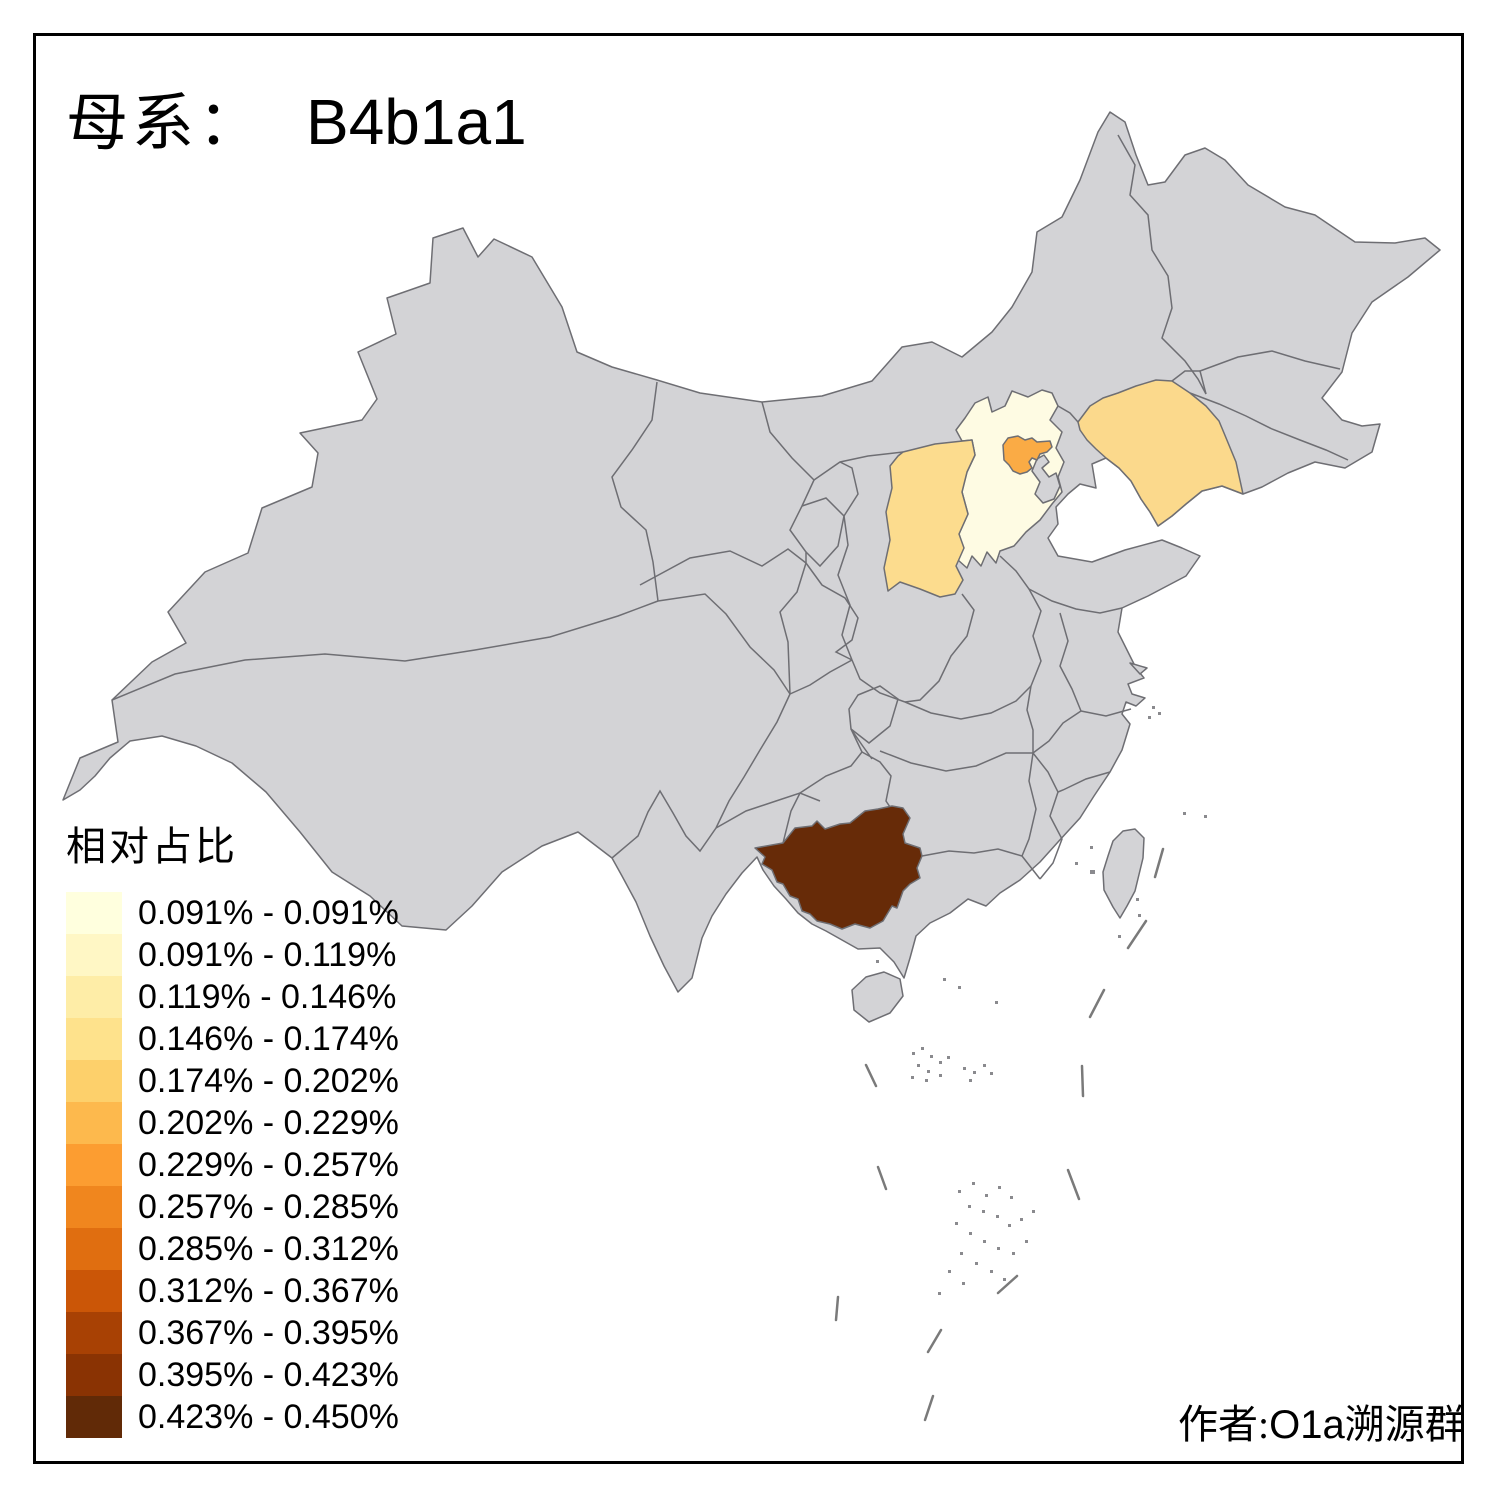 This screenshot has height=1500, width=1500. Describe the element at coordinates (268, 913) in the screenshot. I see `legend-range-label: 0.091% - 0.091%` at that location.